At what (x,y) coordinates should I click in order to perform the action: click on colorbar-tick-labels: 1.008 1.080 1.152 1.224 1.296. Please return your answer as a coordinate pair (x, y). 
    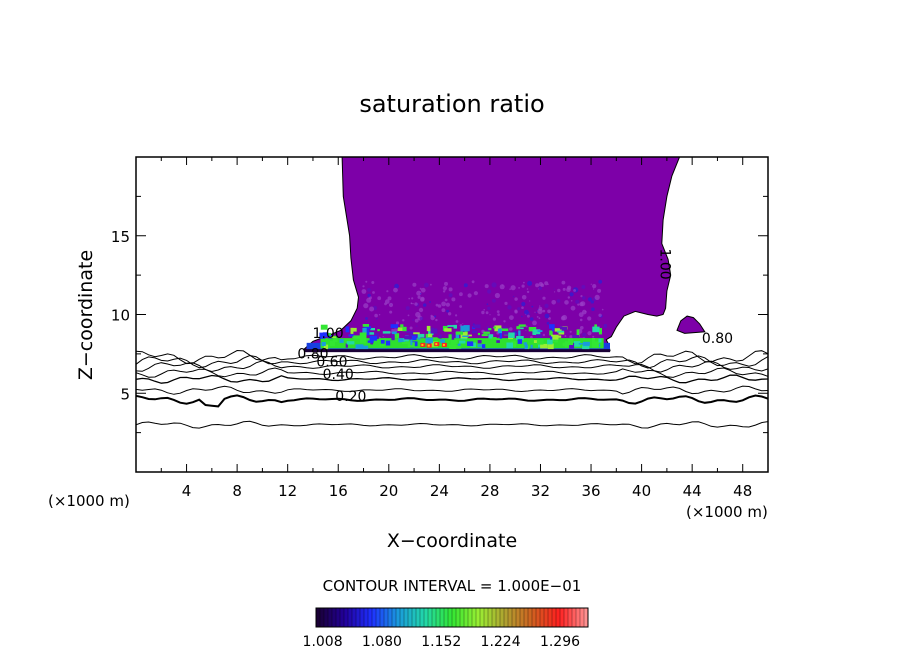
    Looking at the image, I should click on (442, 642).